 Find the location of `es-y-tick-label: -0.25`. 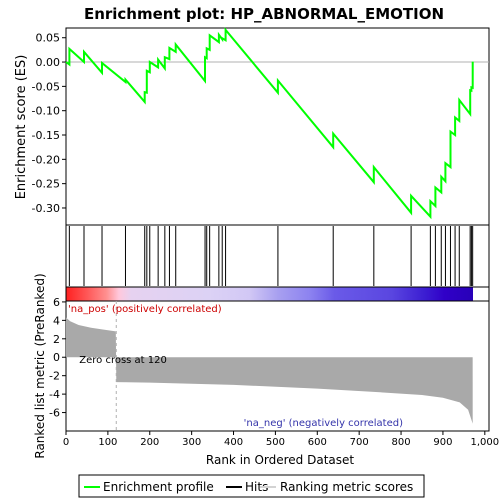

es-y-tick-label: -0.25 is located at coordinates (46, 184).